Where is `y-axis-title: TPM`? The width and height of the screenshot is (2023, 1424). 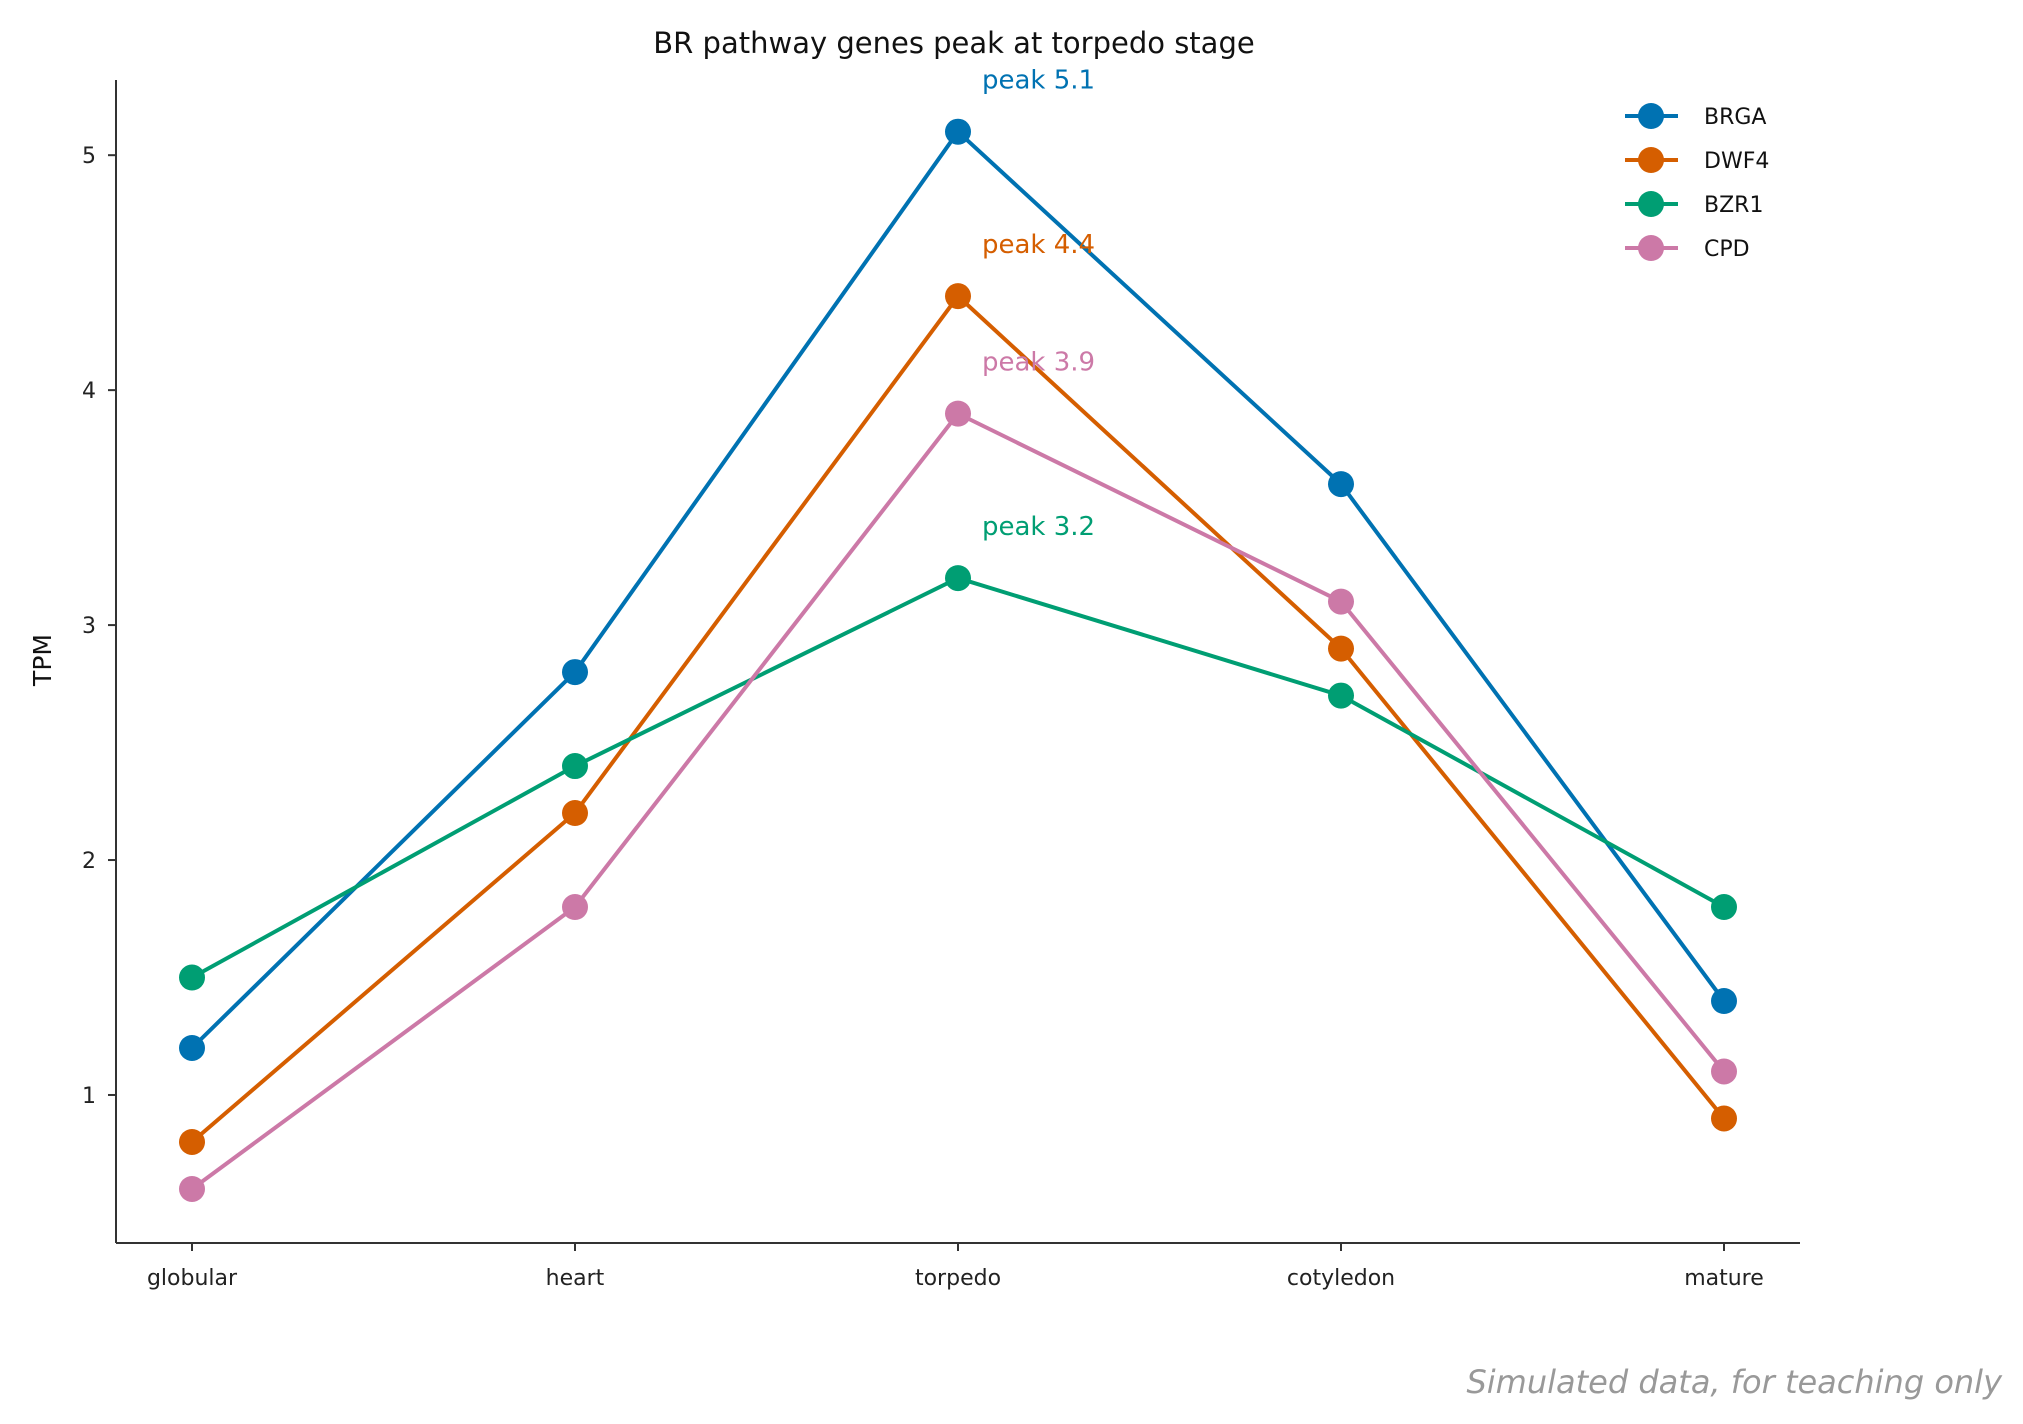
y-axis-title: TPM is located at coordinates (42, 660).